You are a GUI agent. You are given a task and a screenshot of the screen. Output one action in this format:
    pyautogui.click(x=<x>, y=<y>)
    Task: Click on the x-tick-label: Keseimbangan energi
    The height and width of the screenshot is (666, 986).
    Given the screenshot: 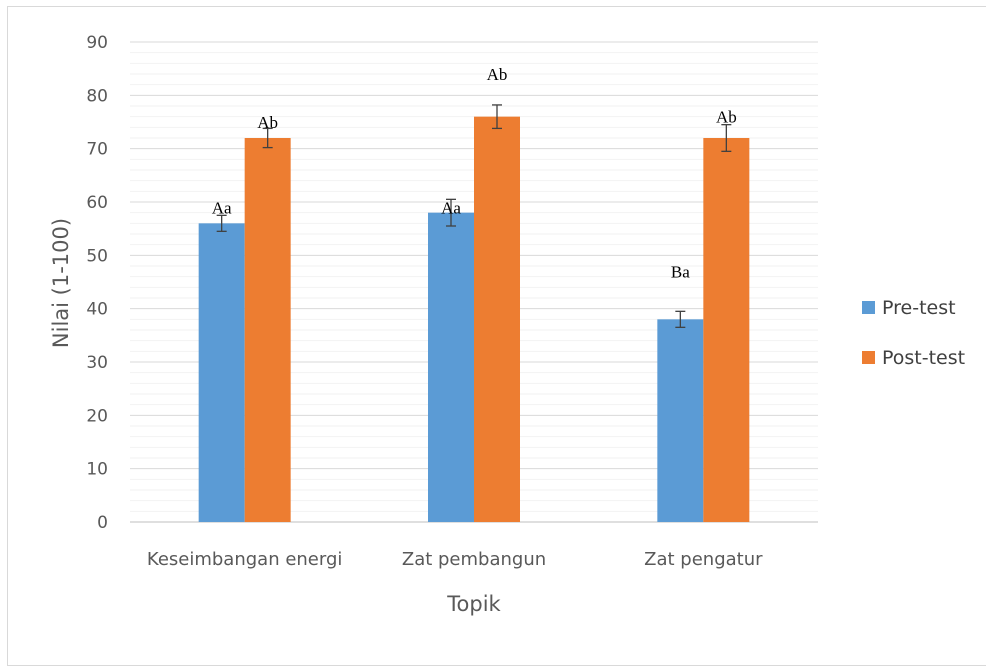 What is the action you would take?
    pyautogui.click(x=245, y=559)
    